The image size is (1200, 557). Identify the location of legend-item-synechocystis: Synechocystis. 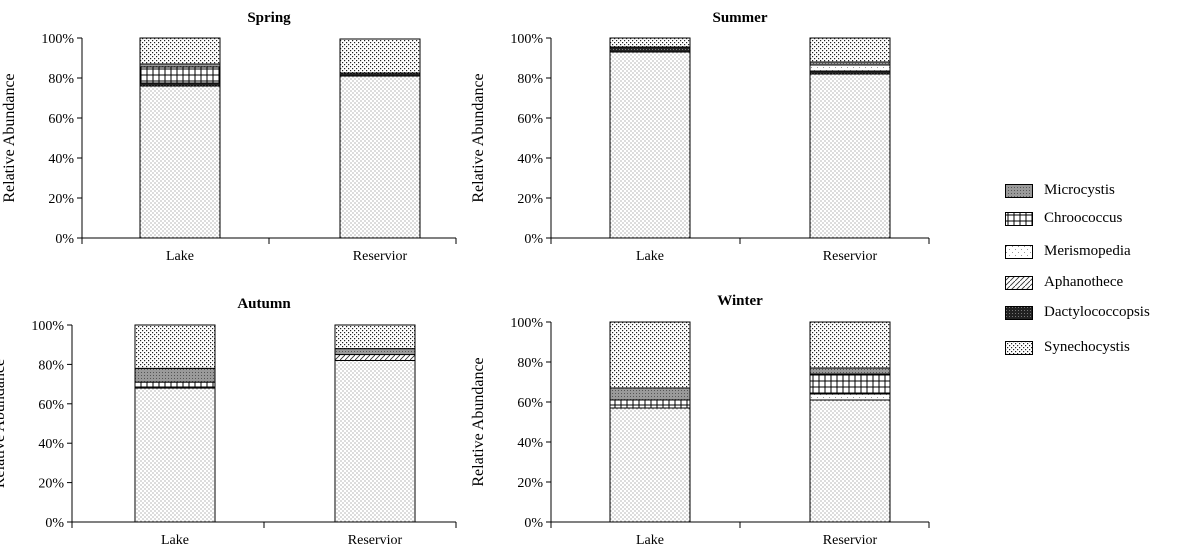
(1100, 350).